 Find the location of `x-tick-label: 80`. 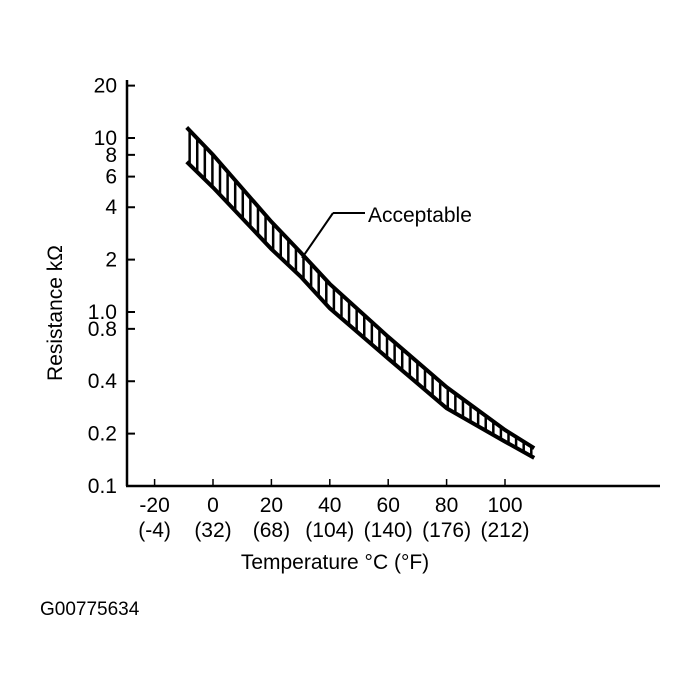

x-tick-label: 80 is located at coordinates (446, 505).